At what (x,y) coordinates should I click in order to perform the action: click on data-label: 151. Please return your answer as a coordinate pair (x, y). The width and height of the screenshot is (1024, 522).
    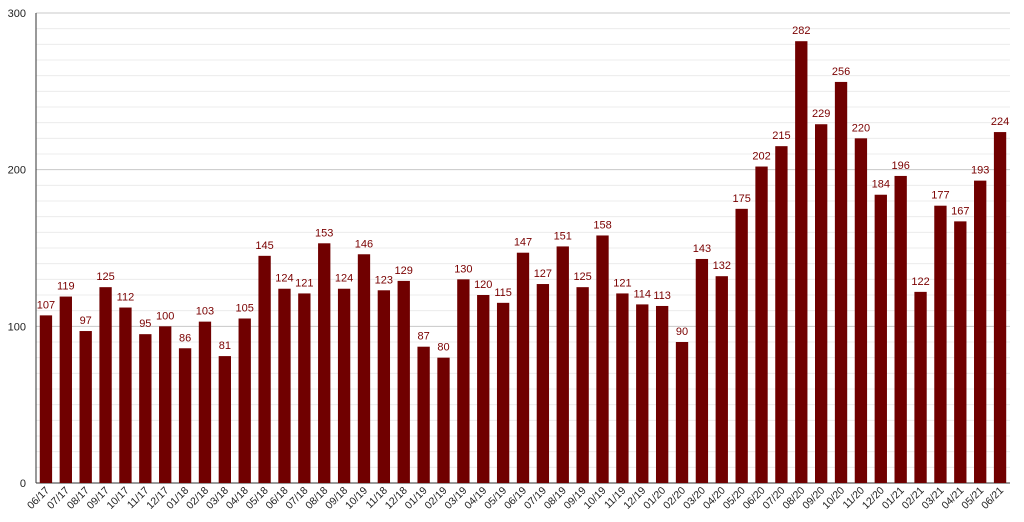
    Looking at the image, I should click on (563, 236).